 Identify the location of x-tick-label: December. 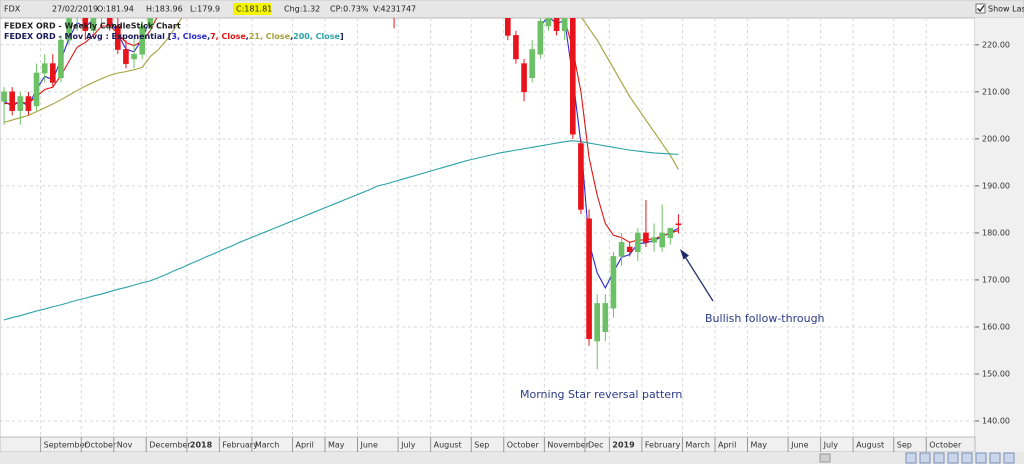
(170, 445).